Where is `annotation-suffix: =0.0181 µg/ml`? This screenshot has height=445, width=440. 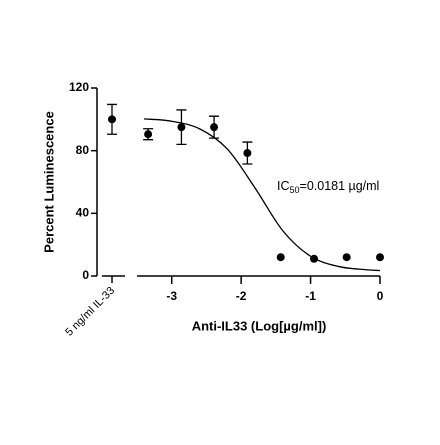 annotation-suffix: =0.0181 µg/ml is located at coordinates (340, 186).